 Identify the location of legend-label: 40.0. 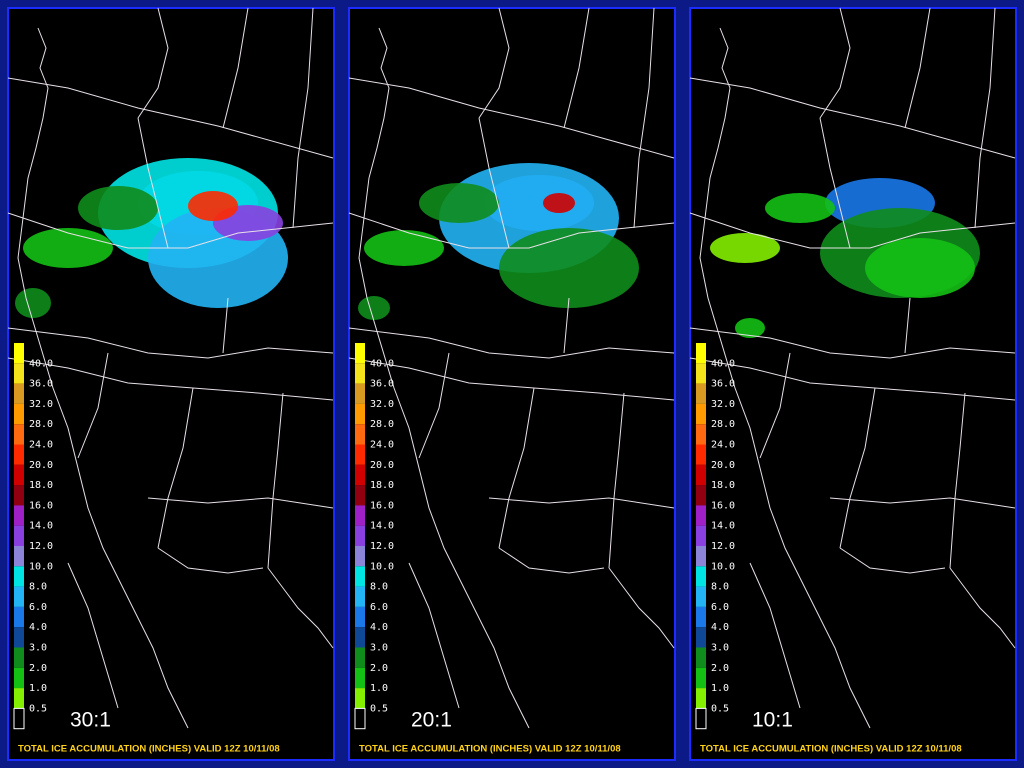
(382, 363).